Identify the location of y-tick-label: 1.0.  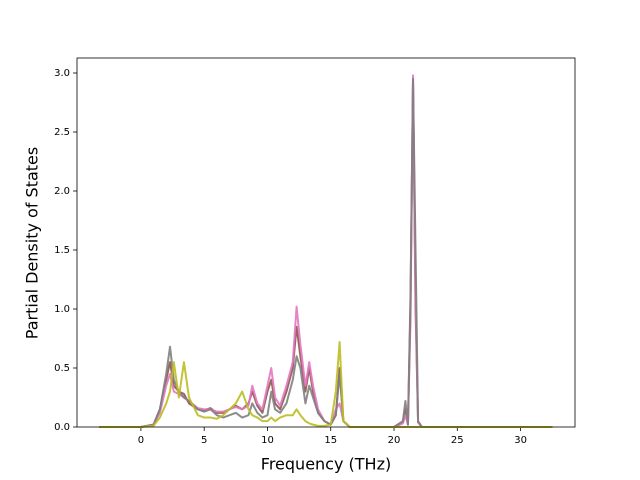
(62, 309).